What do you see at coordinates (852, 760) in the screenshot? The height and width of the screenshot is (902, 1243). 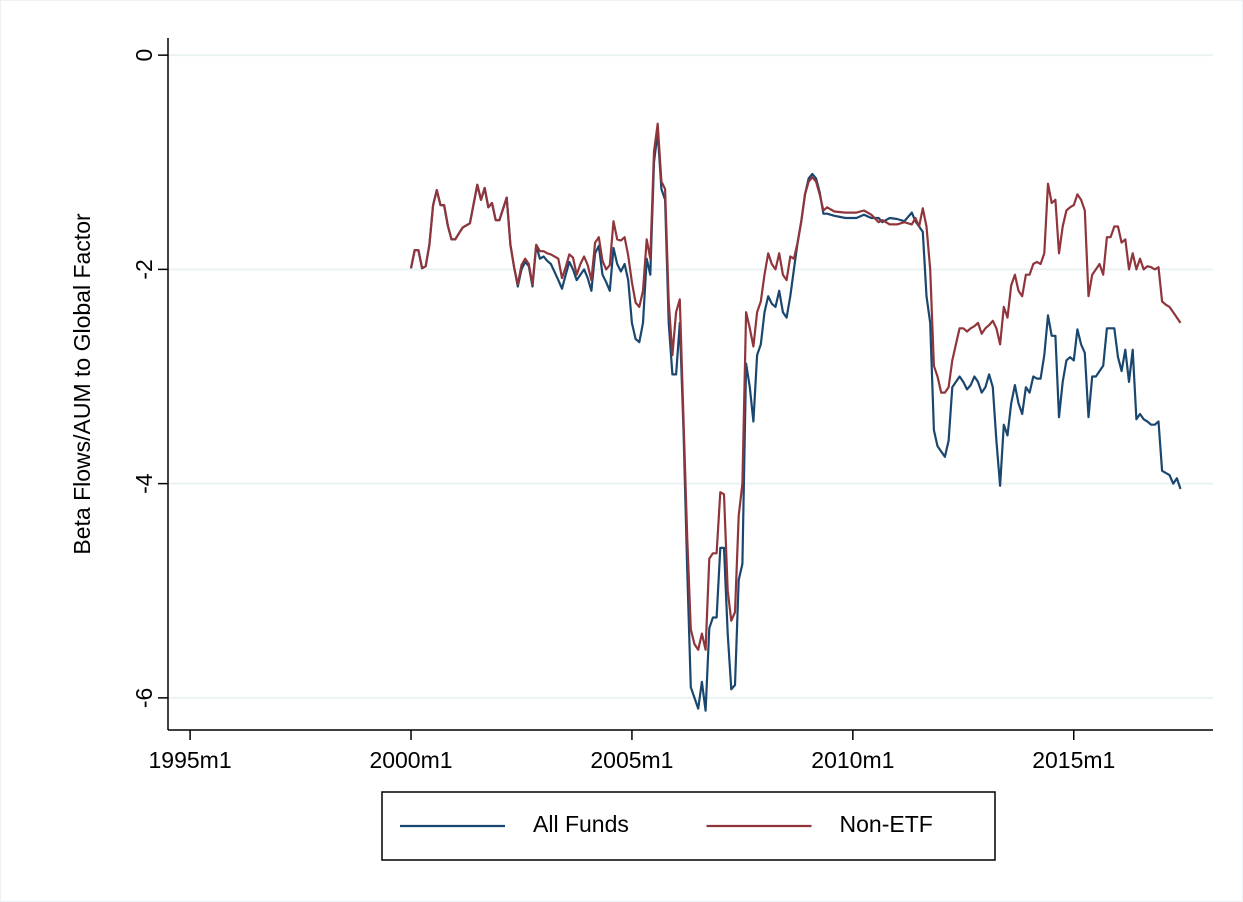 I see `x-tick-label: 2010m1` at bounding box center [852, 760].